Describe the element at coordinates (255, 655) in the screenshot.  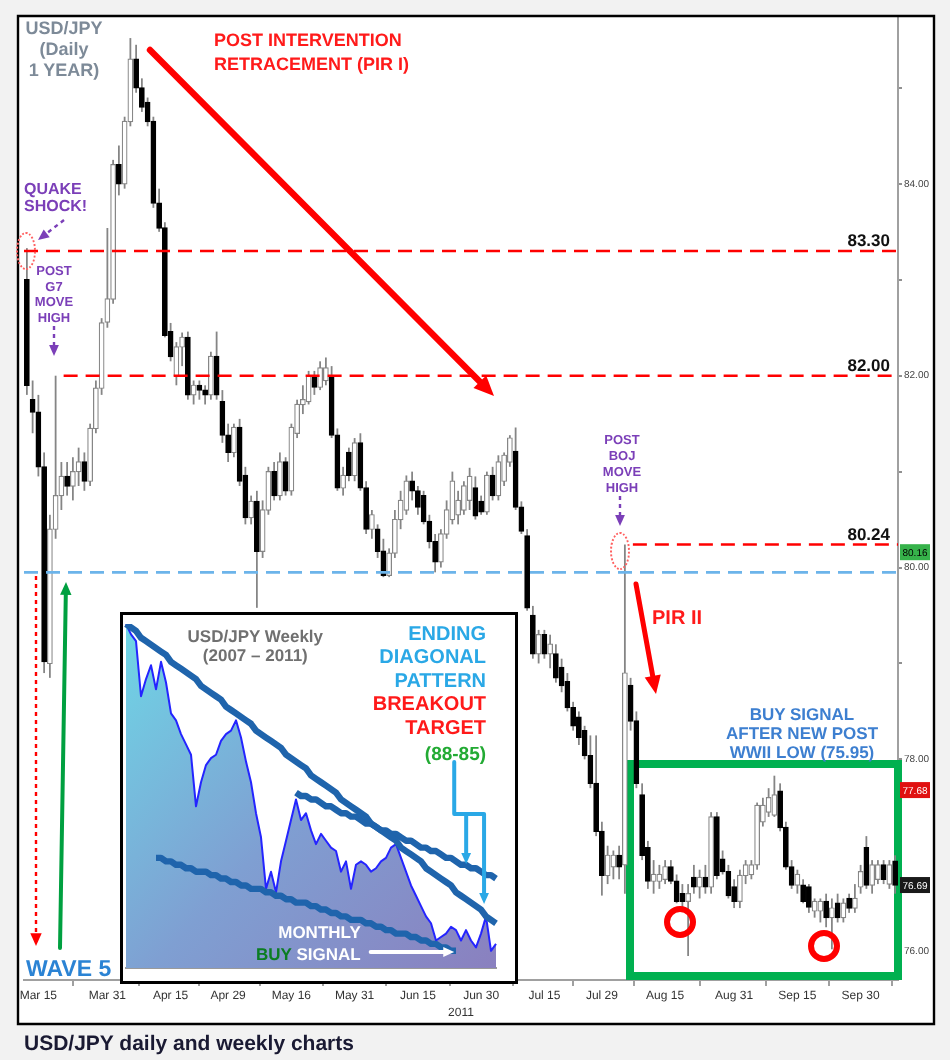
I see `text: (2007 – 2011)` at that location.